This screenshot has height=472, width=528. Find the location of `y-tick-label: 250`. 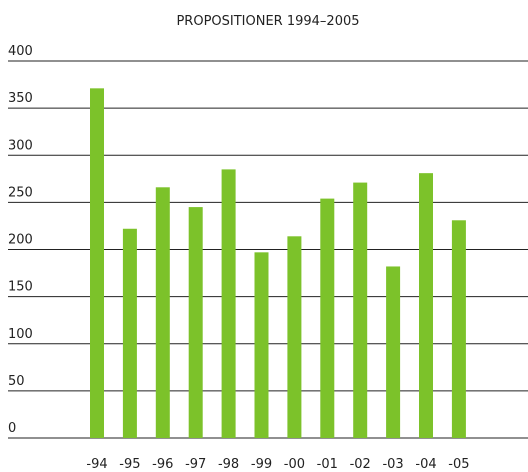

y-tick-label: 250 is located at coordinates (20, 192).